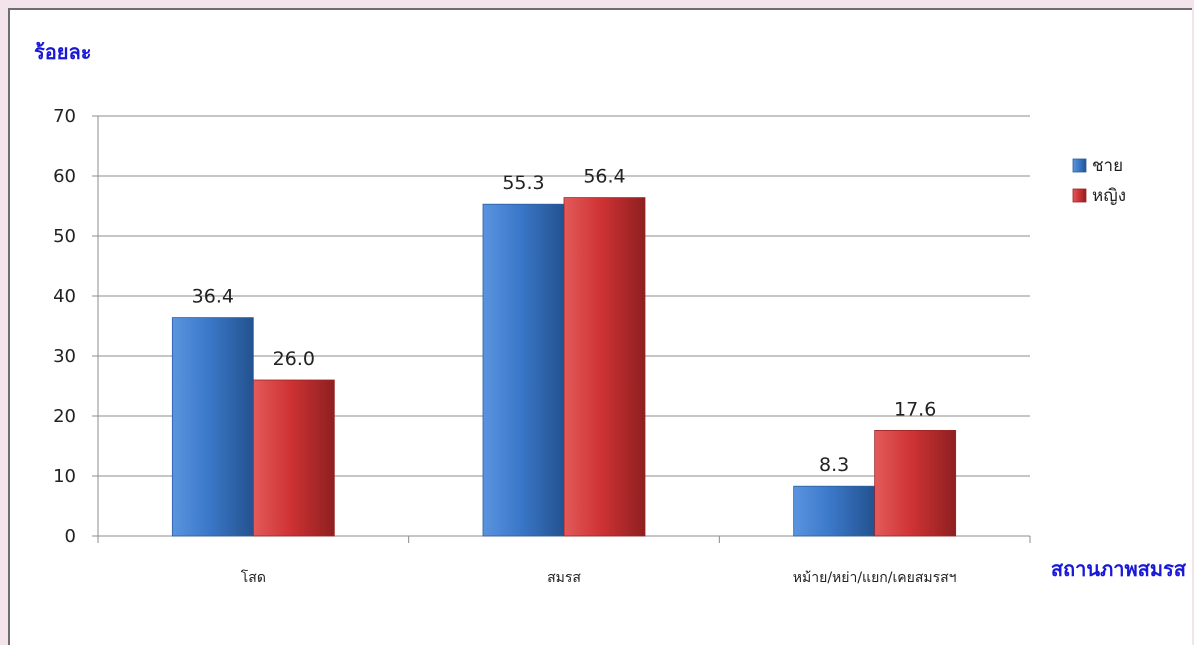 This screenshot has height=645, width=1194. I want to click on data-label-0-0: 36.4, so click(213, 297).